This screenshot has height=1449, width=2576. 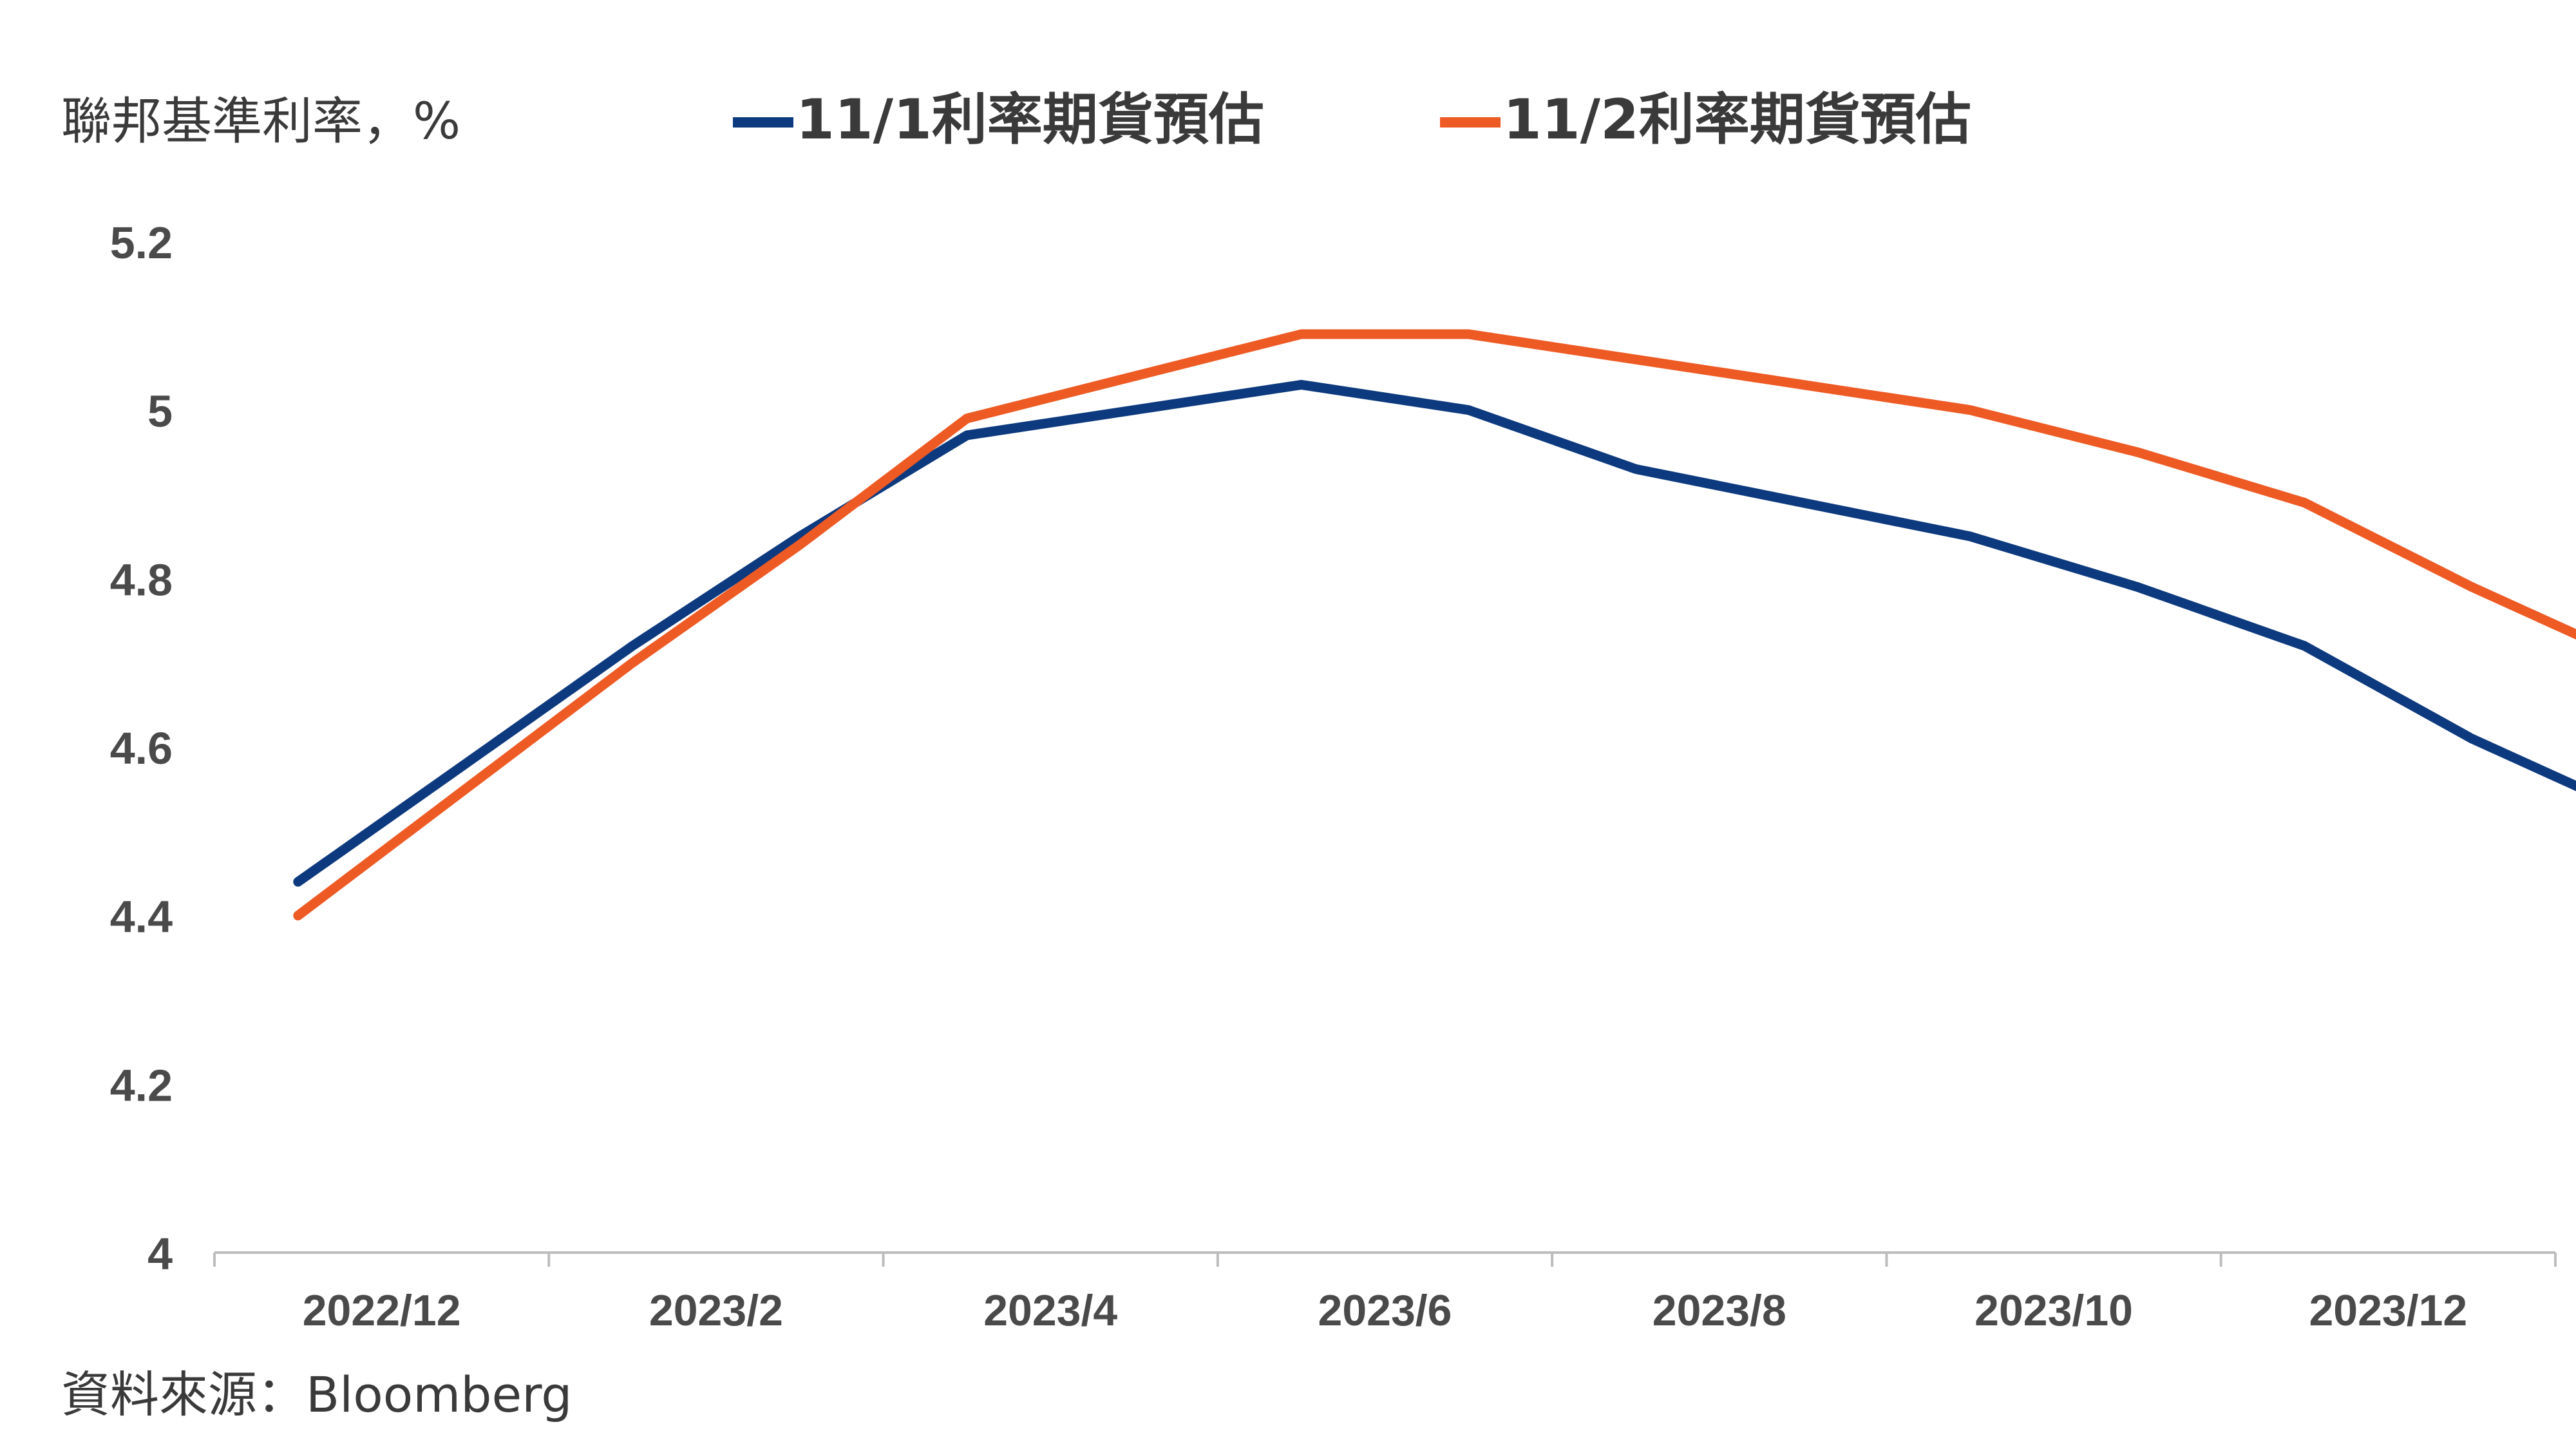 I want to click on legend-label-series-1: 11/1利率期貨預估, so click(x=1030, y=120).